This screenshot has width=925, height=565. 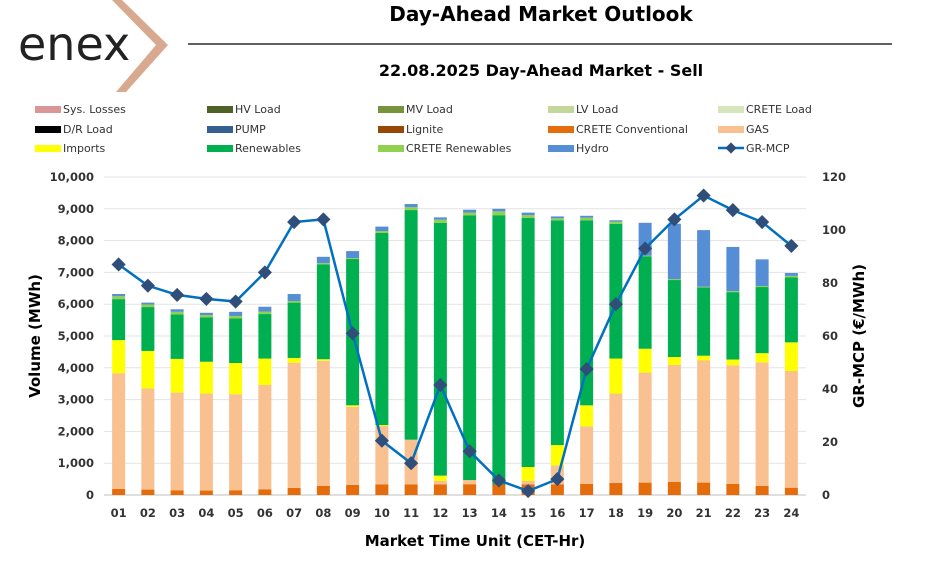 What do you see at coordinates (779, 109) in the screenshot?
I see `legend-label: CRETE Load` at bounding box center [779, 109].